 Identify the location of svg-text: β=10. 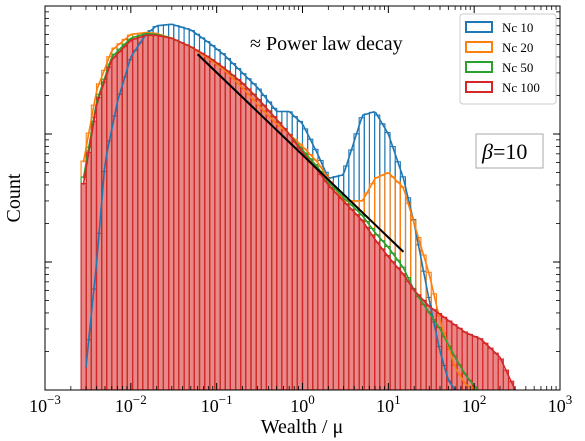
(504, 151).